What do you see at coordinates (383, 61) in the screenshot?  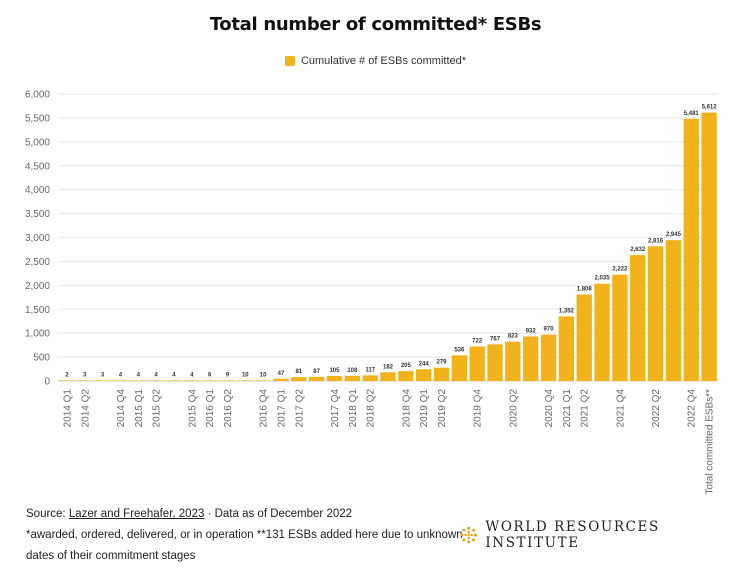 I see `legend-label: Cumulative # of ESBs committed*` at bounding box center [383, 61].